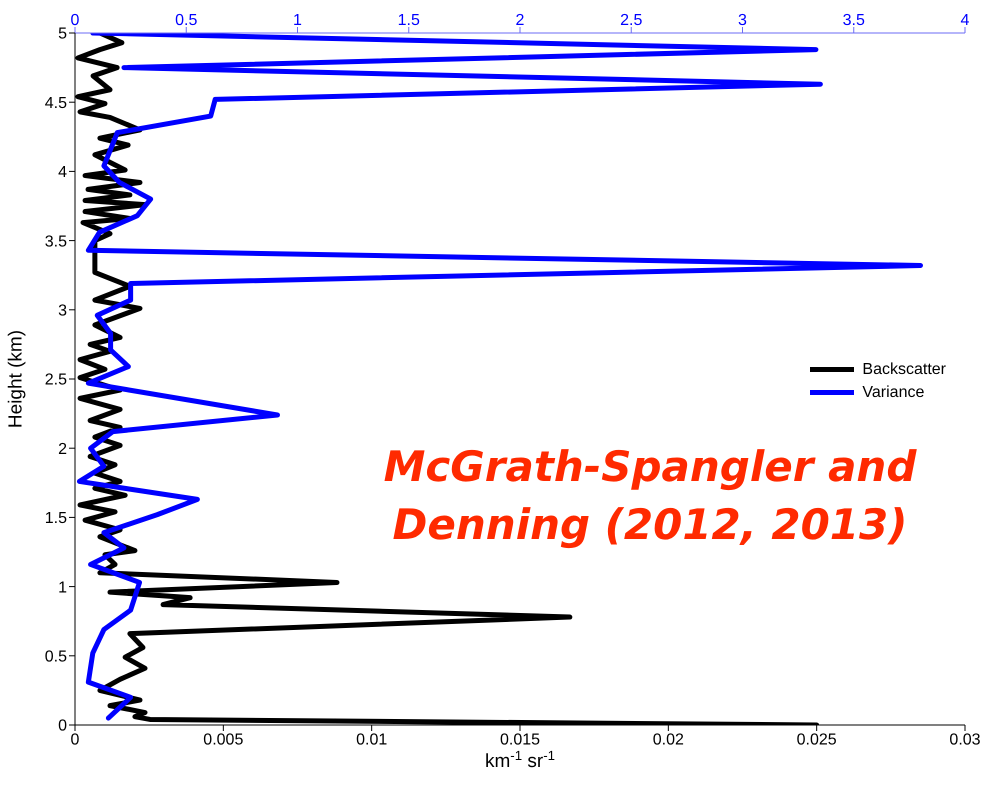 The width and height of the screenshot is (986, 792). What do you see at coordinates (63, 449) in the screenshot?
I see `y-tick-label: 2` at bounding box center [63, 449].